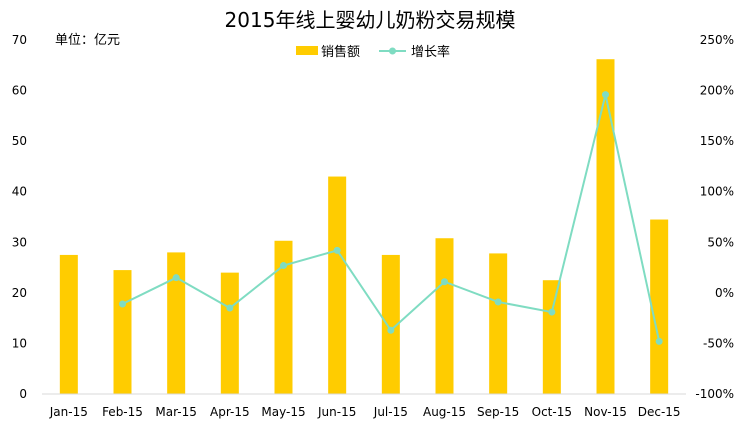  I want to click on left-axis-tick-label: 60, so click(19, 91).